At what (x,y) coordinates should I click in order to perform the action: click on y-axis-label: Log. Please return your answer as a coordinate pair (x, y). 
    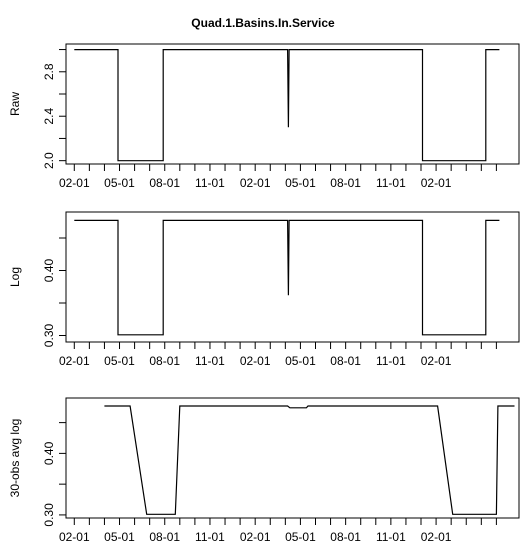
    Looking at the image, I should click on (15, 277).